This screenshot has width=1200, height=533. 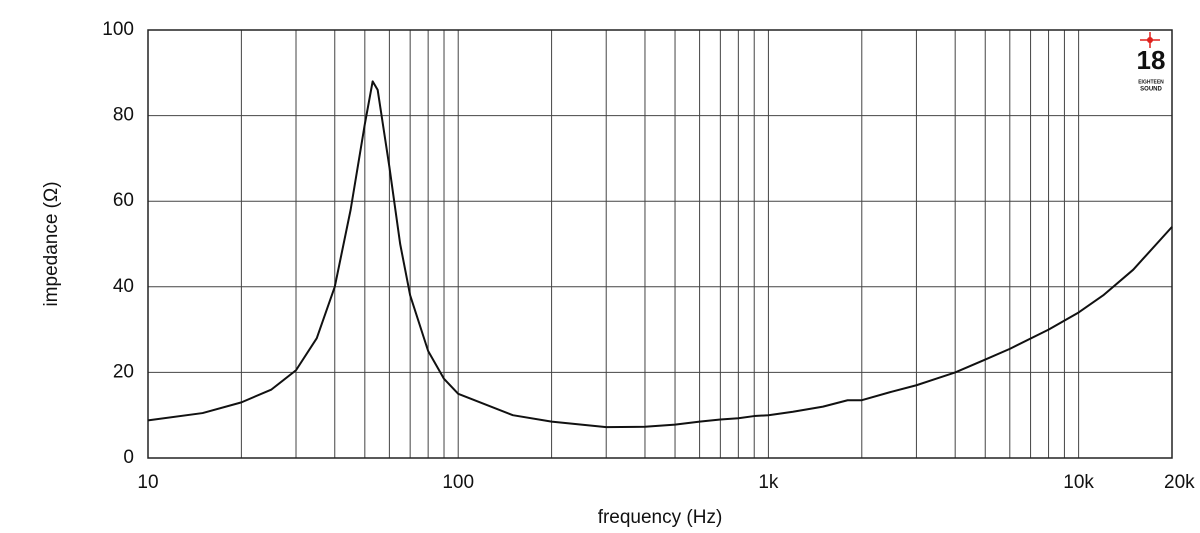 What do you see at coordinates (123, 371) in the screenshot?
I see `y-tick-label: 20` at bounding box center [123, 371].